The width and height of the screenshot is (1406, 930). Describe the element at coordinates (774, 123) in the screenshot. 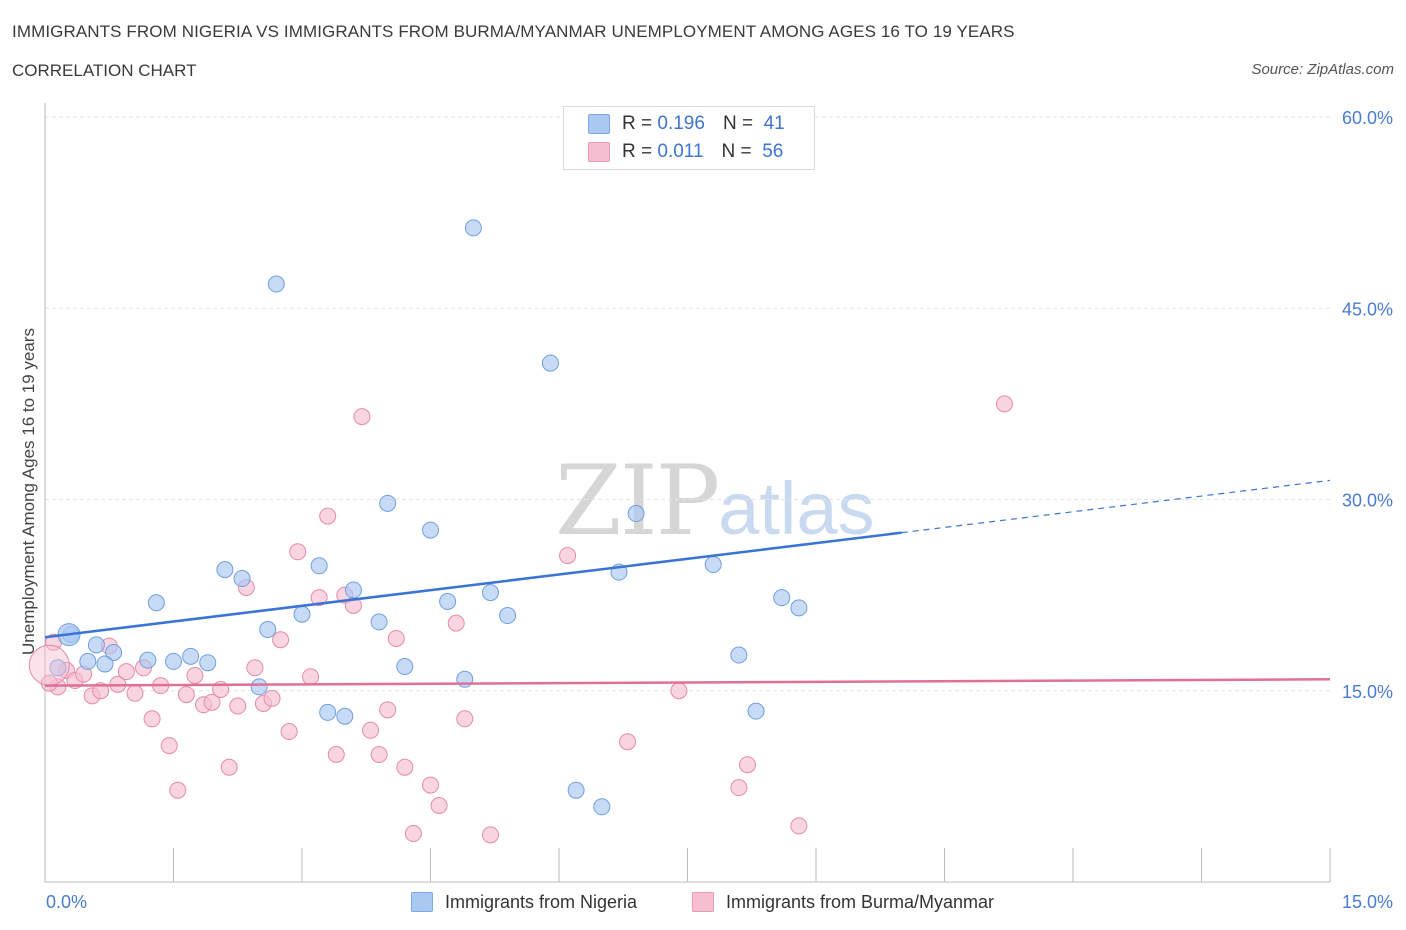

I see `legend-n-value: 41` at that location.